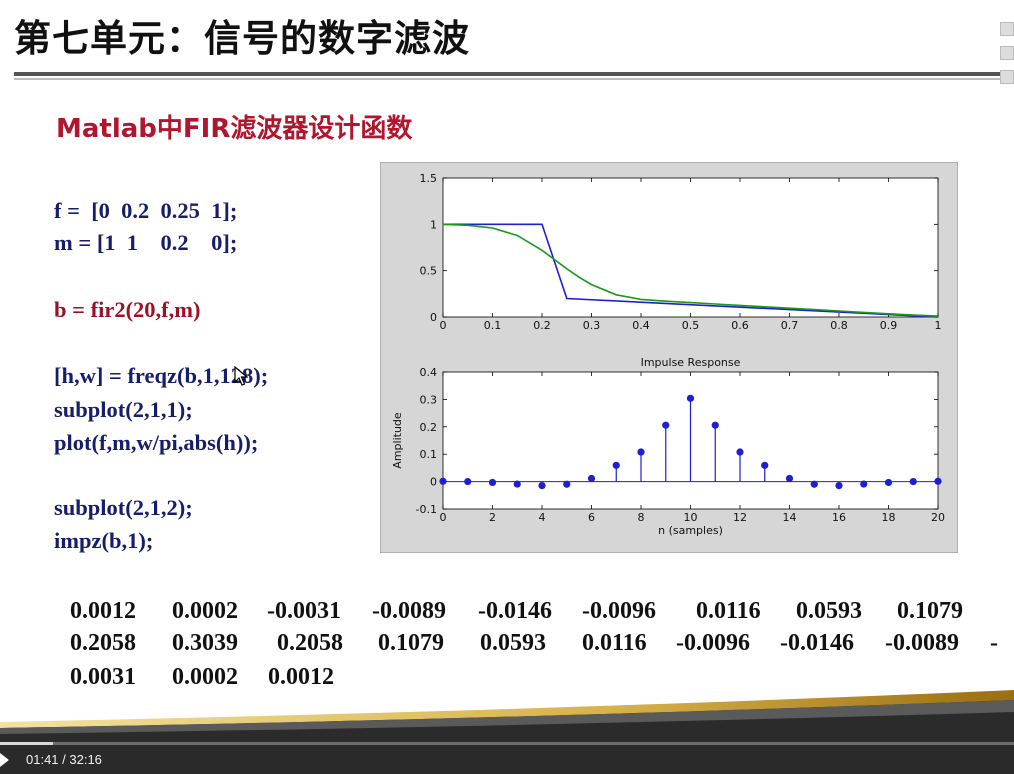  I want to click on decorative-swoosh, so click(507, 716).